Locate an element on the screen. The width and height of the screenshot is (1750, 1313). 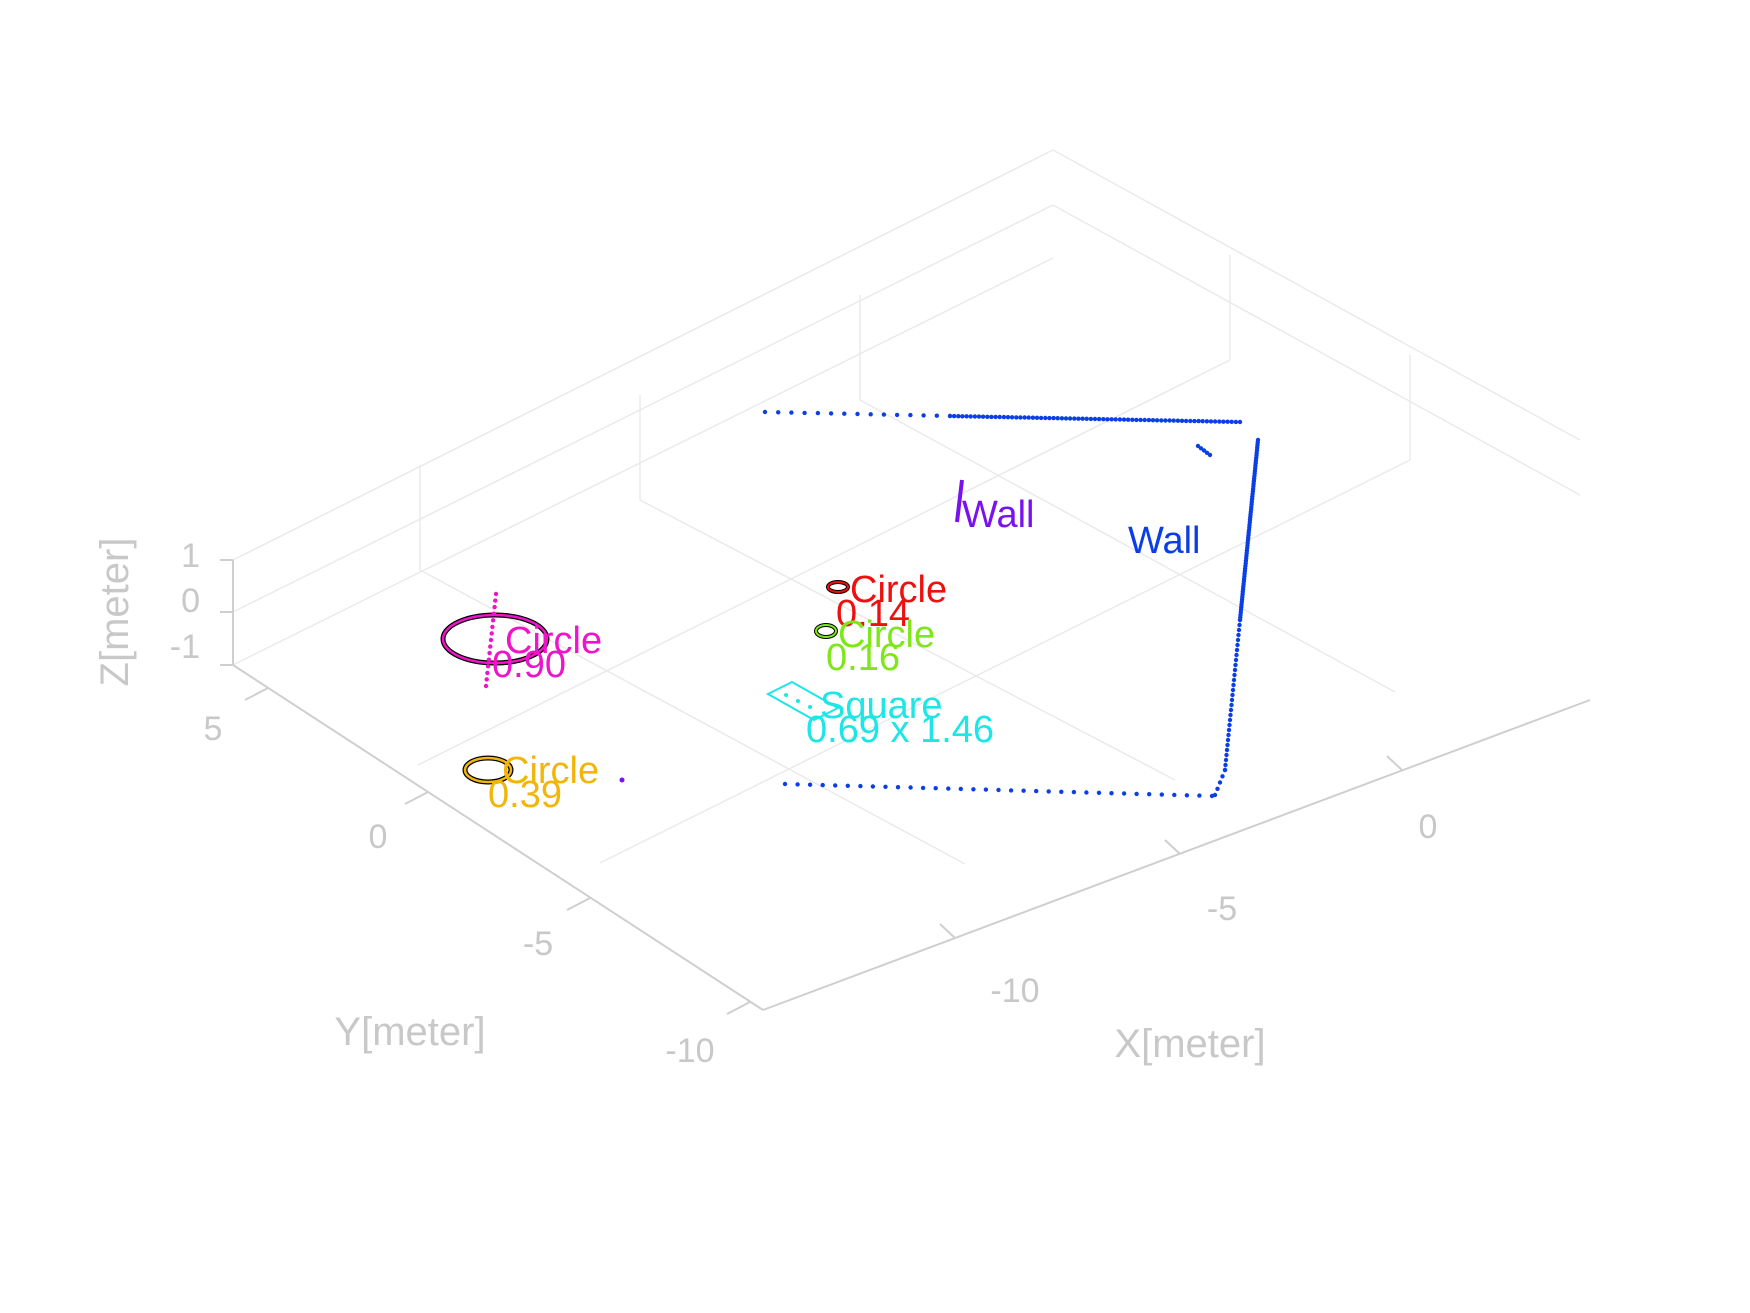
x-tick-label: 0 is located at coordinates (1428, 827).